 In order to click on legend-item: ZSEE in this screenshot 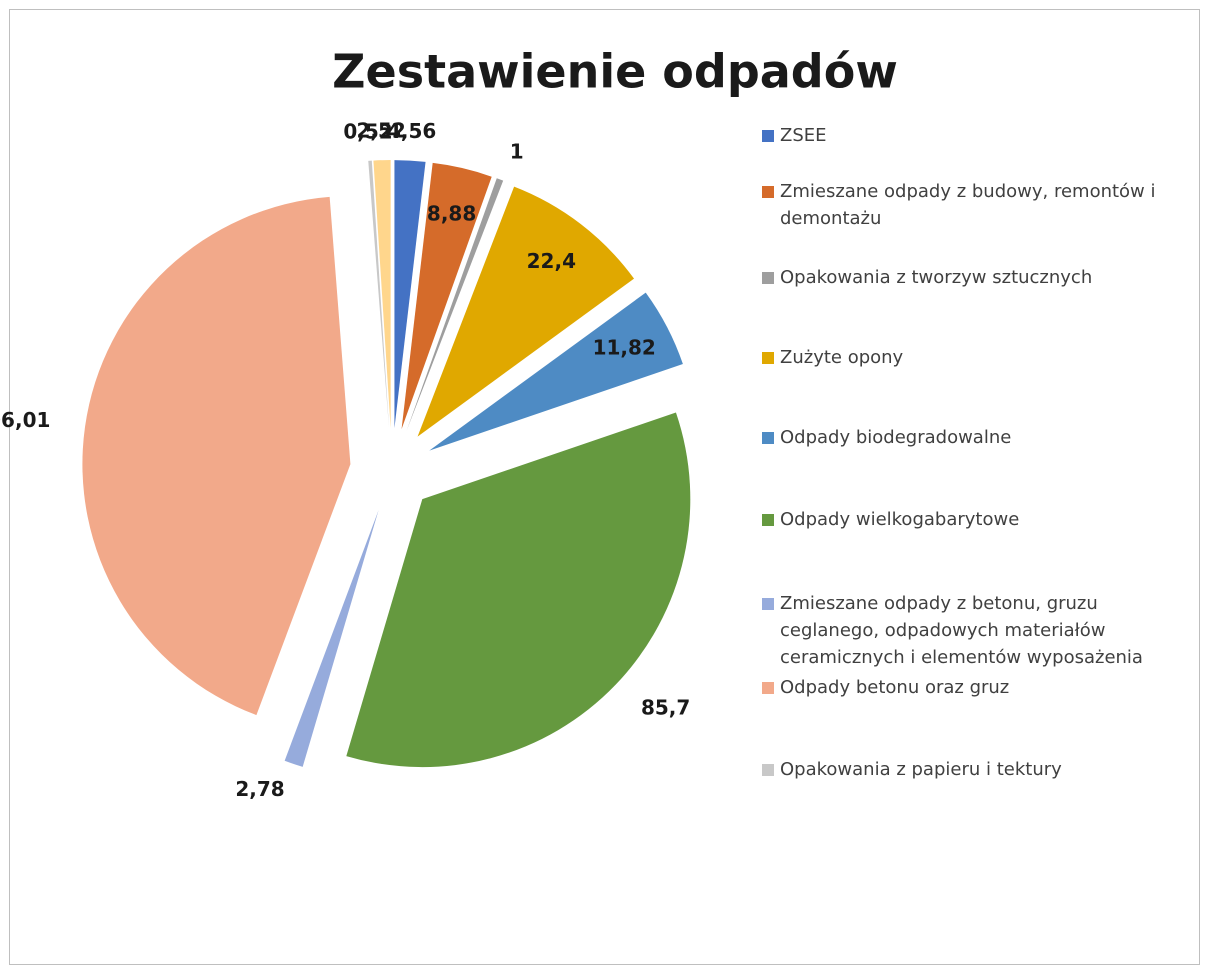, I will do `click(982, 135)`.